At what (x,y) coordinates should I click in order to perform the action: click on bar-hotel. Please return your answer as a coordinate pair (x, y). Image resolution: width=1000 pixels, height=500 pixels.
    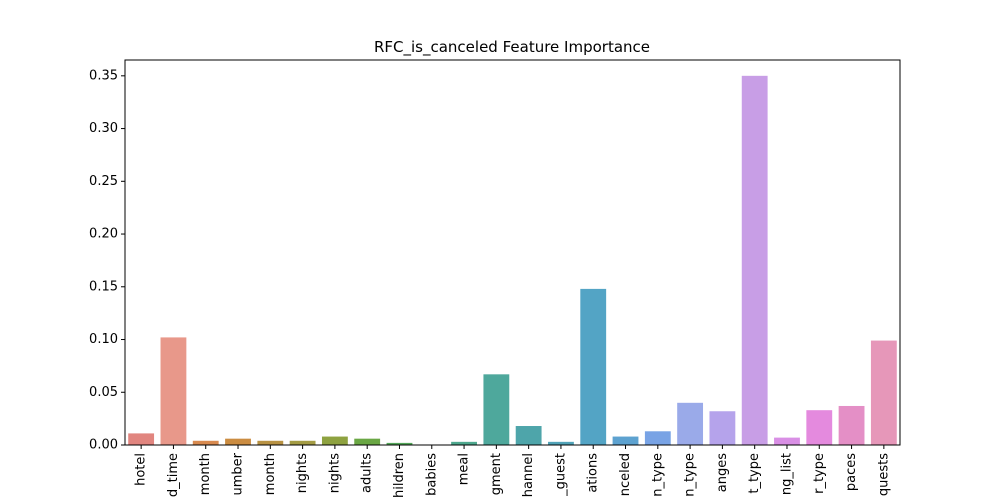
    Looking at the image, I should click on (141, 439).